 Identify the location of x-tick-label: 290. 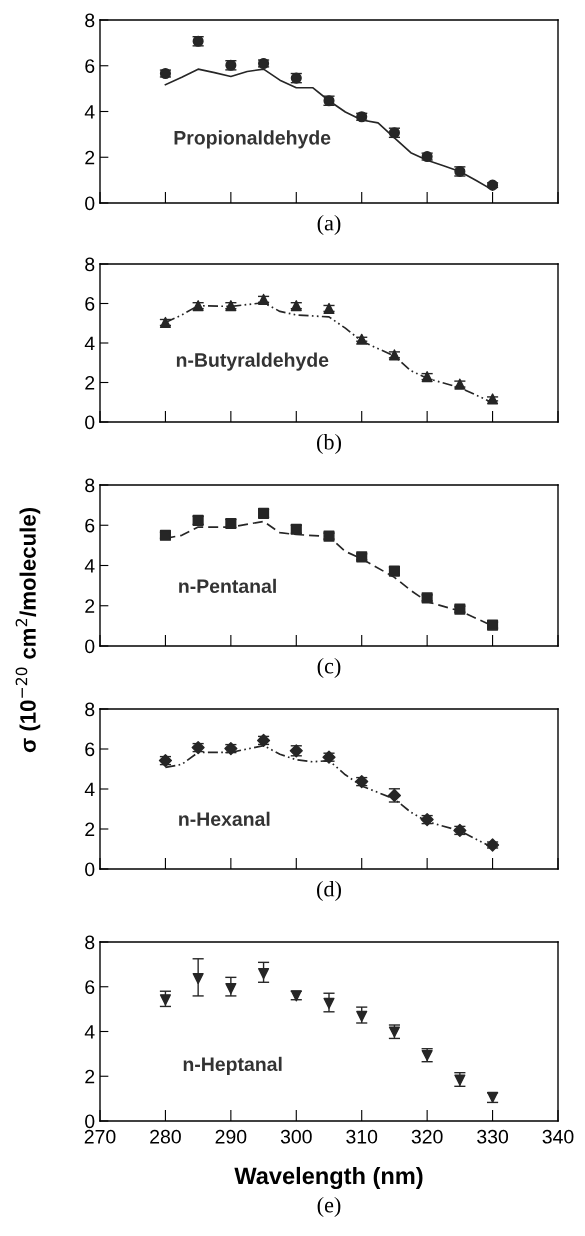
(231, 1136).